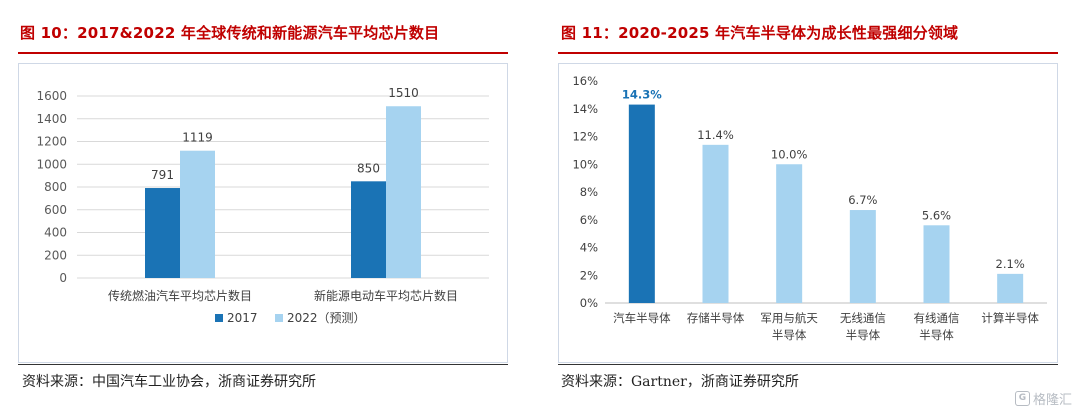 This screenshot has width=1080, height=412. Describe the element at coordinates (715, 135) in the screenshot. I see `data-label: 11.4%` at that location.